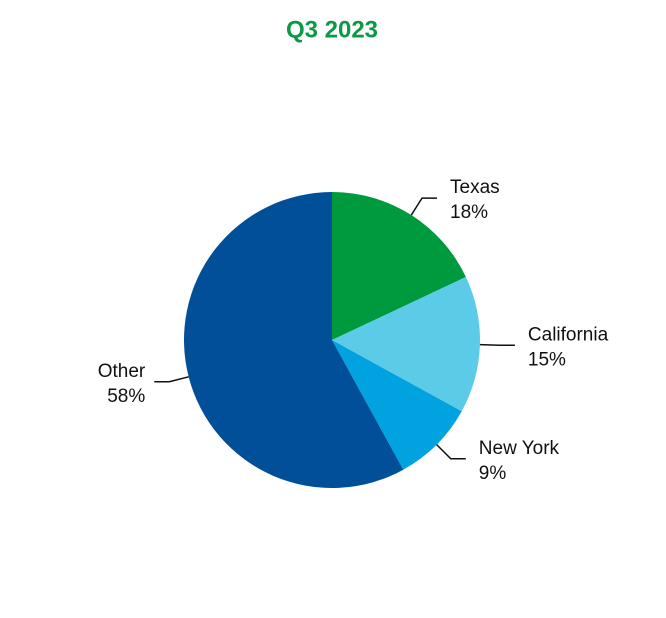 This screenshot has width=666, height=618. What do you see at coordinates (332, 29) in the screenshot?
I see `chart-title: Q3 2023` at bounding box center [332, 29].